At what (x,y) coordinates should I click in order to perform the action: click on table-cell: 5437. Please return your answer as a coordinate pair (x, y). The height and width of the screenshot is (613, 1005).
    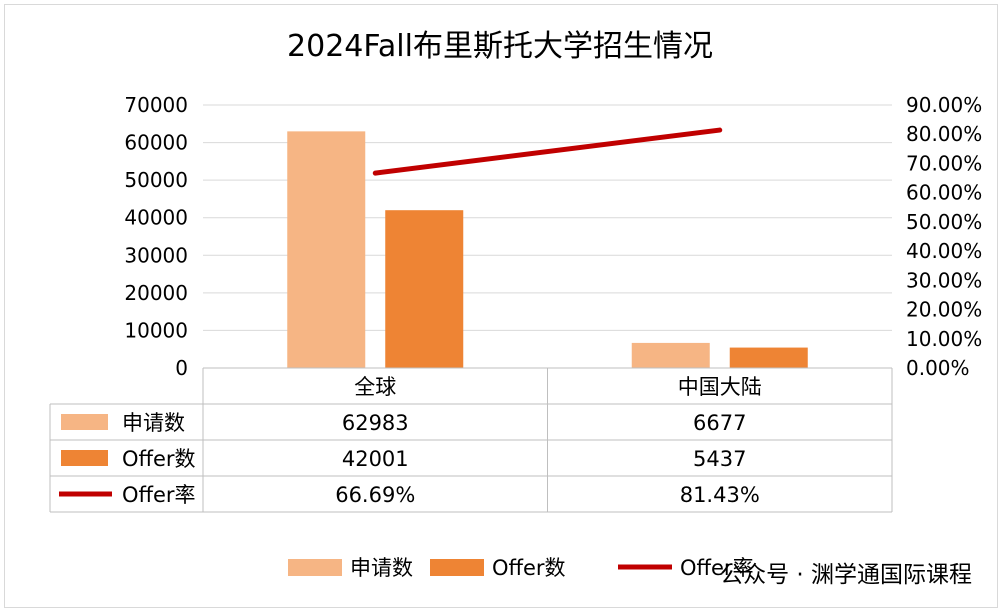
    Looking at the image, I should click on (719, 459).